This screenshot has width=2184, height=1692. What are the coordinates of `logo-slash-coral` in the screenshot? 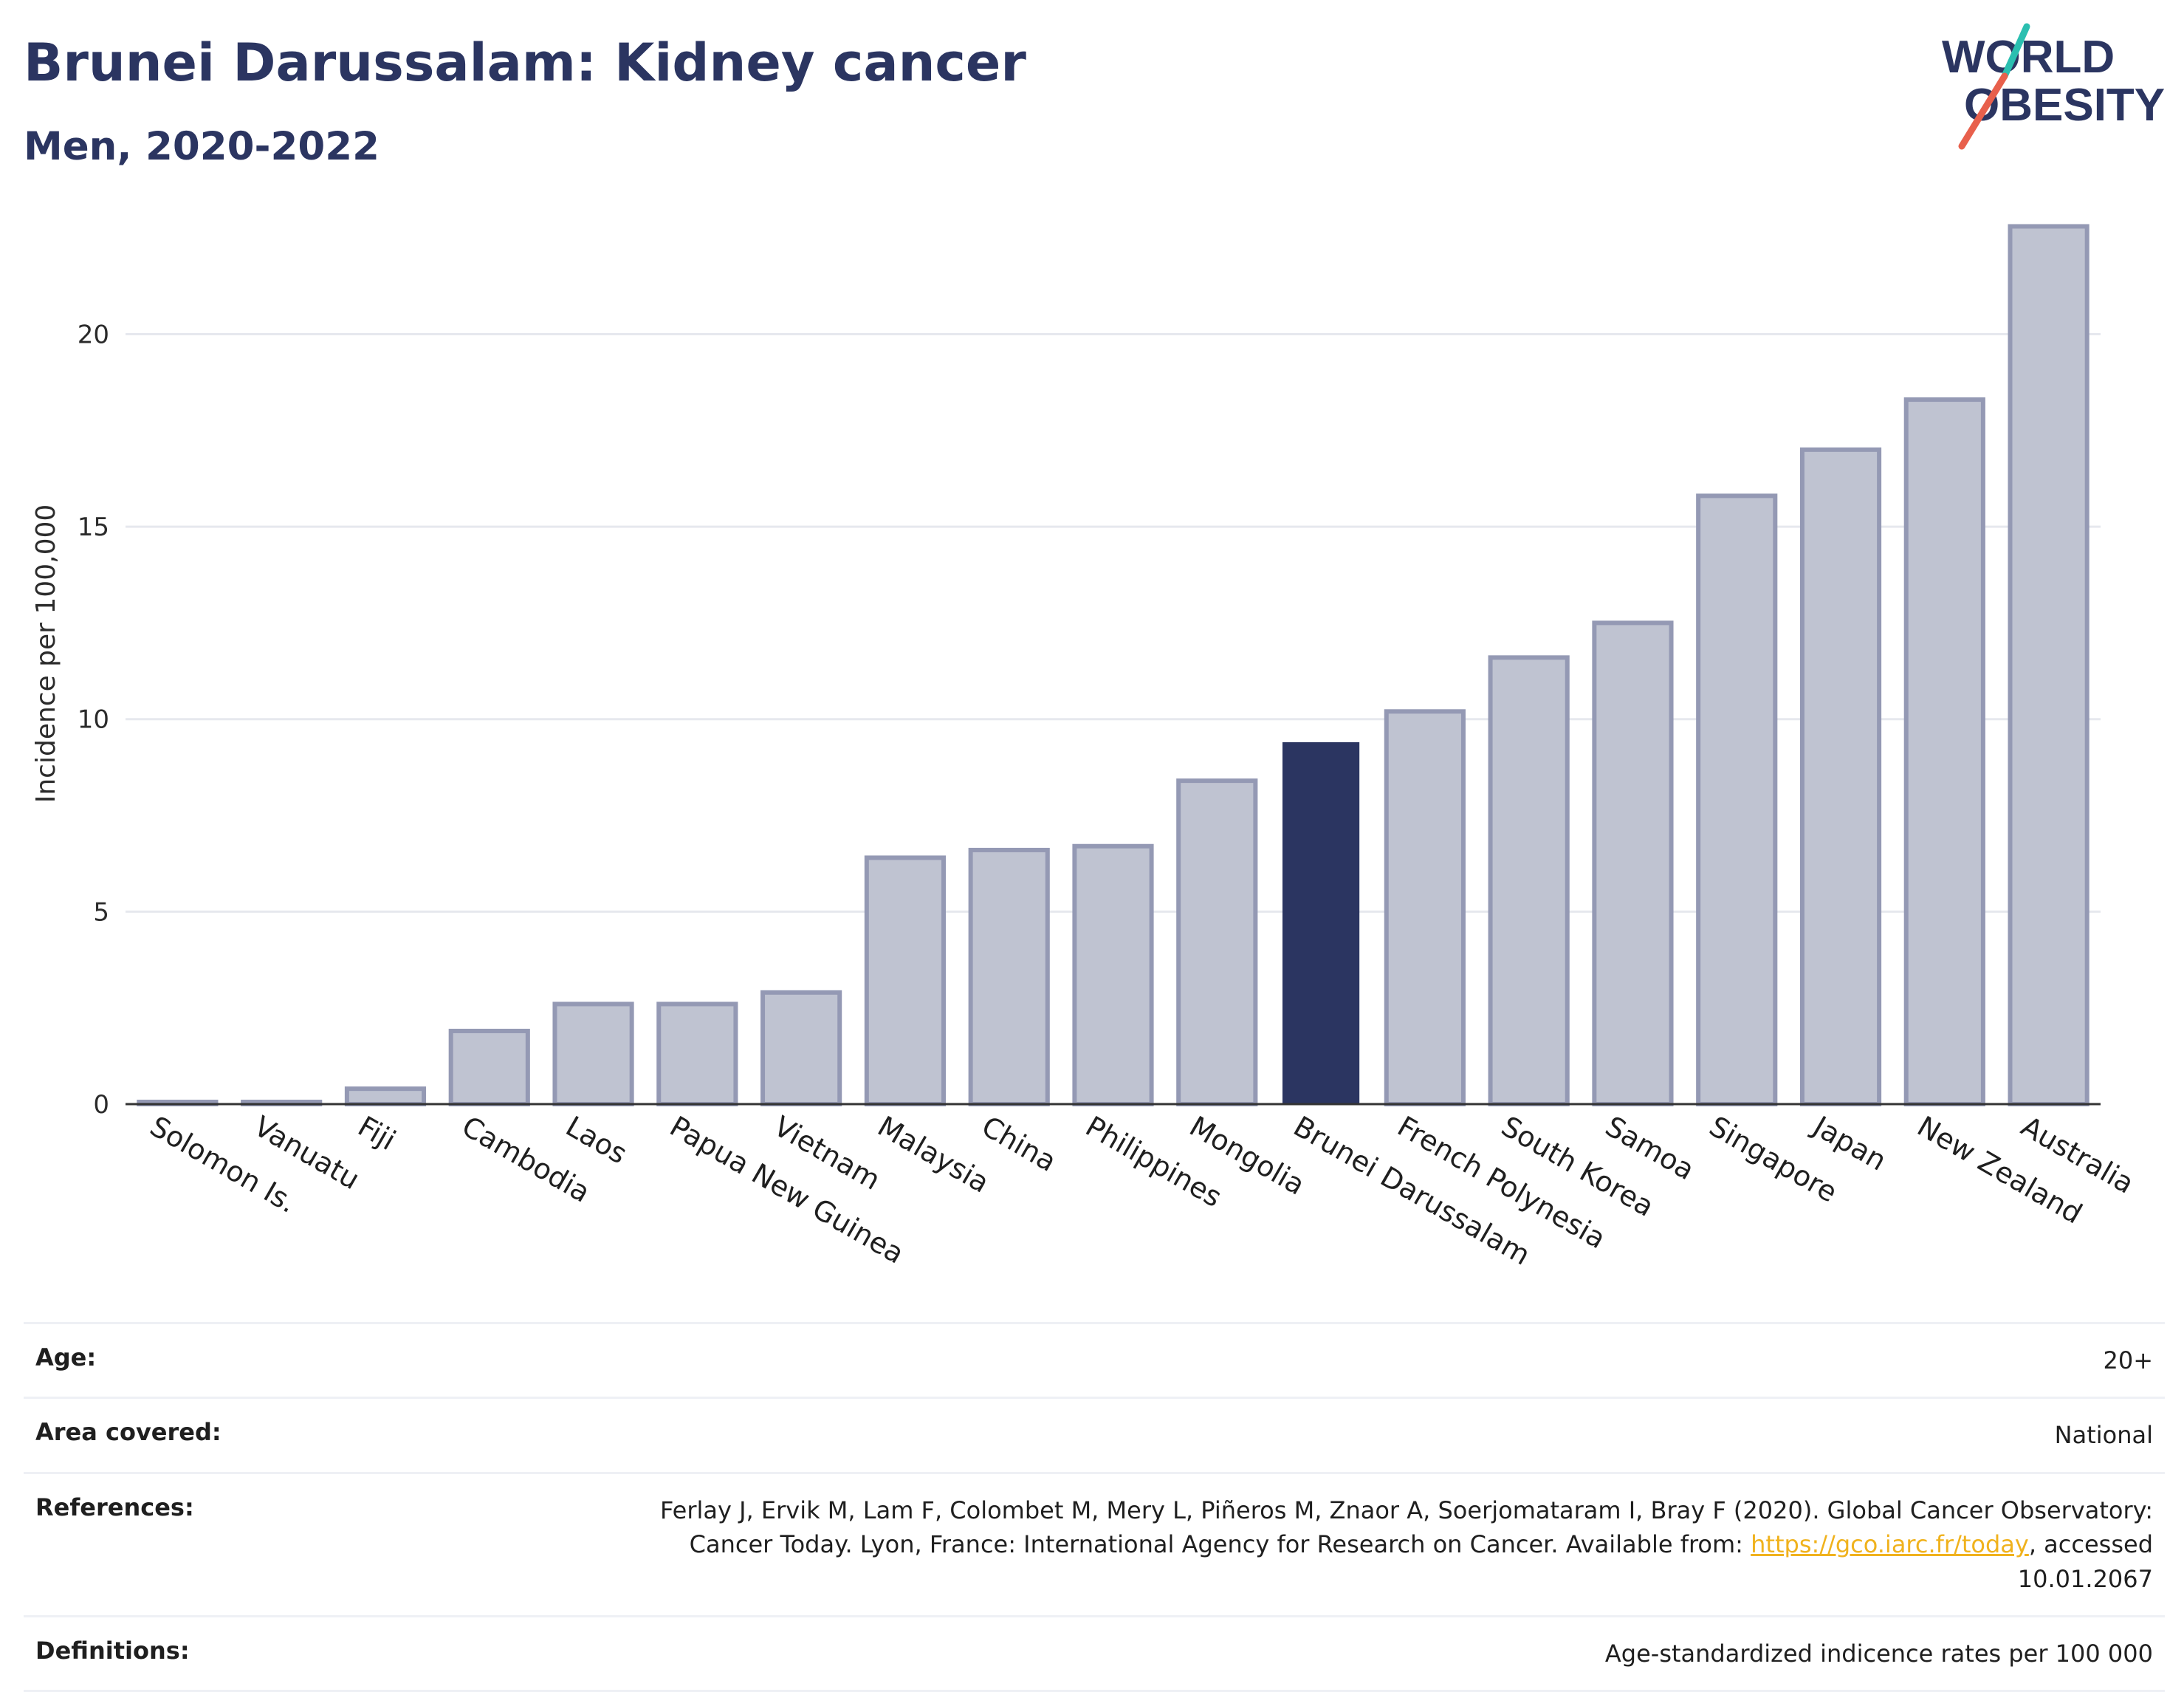 It's located at (1983, 111).